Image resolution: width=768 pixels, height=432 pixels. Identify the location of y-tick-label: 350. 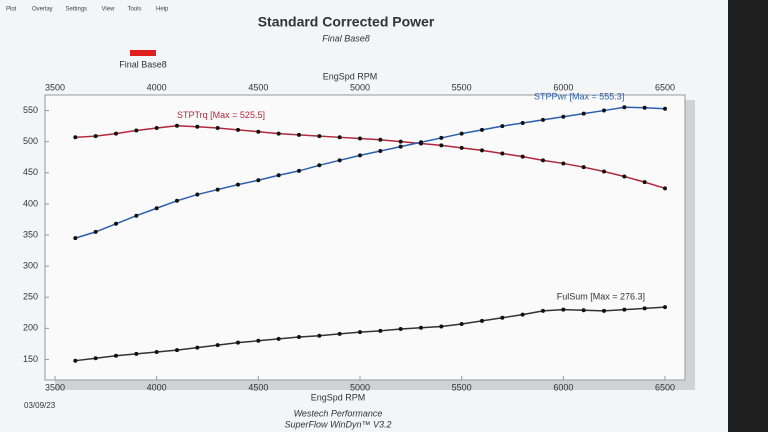
(30, 234).